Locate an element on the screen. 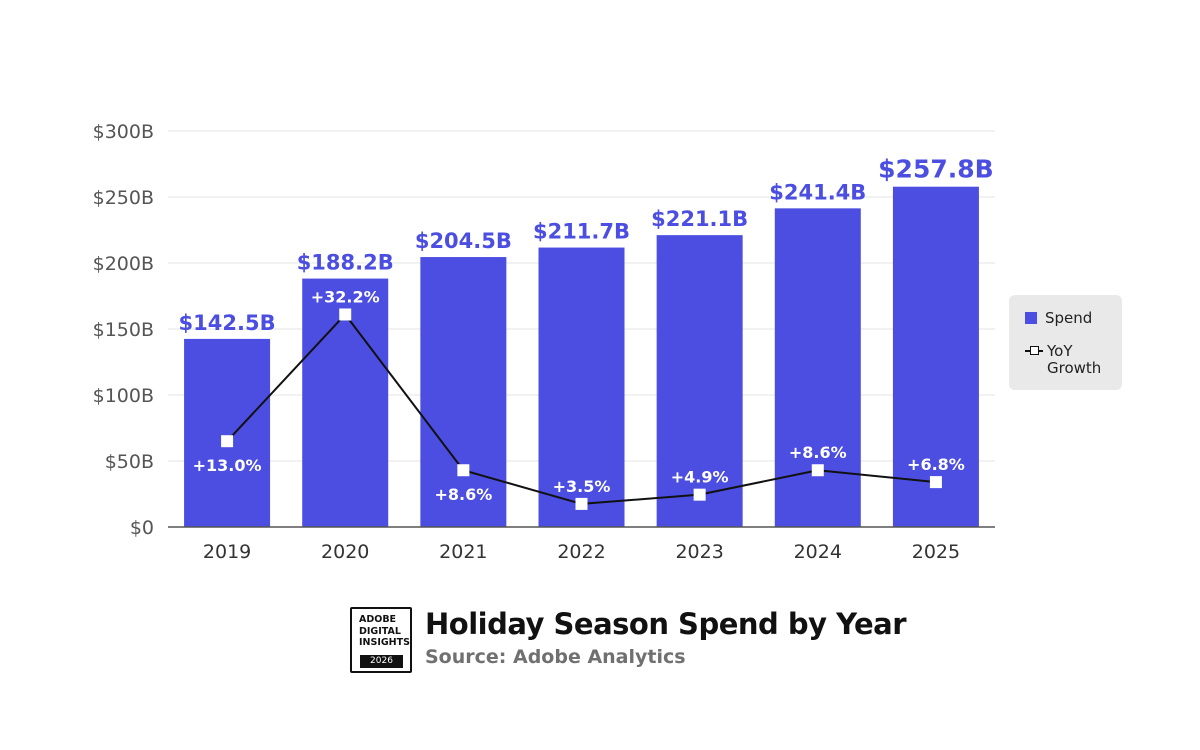 This screenshot has width=1200, height=750. x-tick-label: 2025 is located at coordinates (936, 552).